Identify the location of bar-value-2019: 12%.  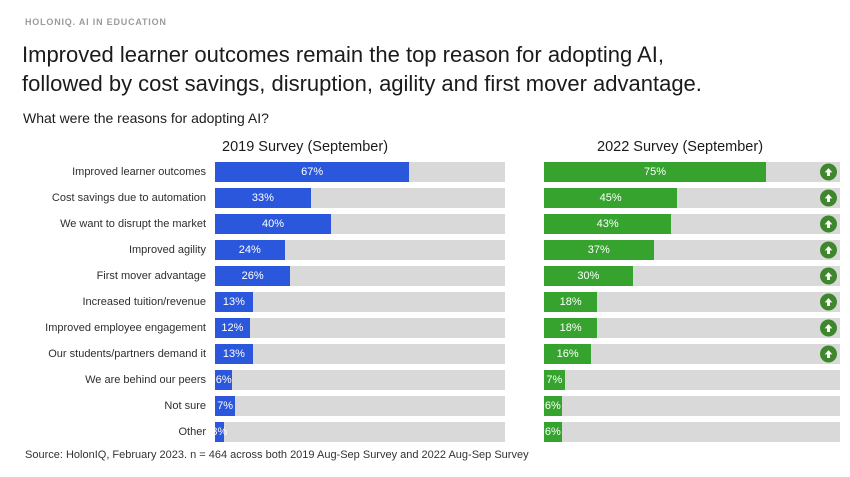
(232, 328).